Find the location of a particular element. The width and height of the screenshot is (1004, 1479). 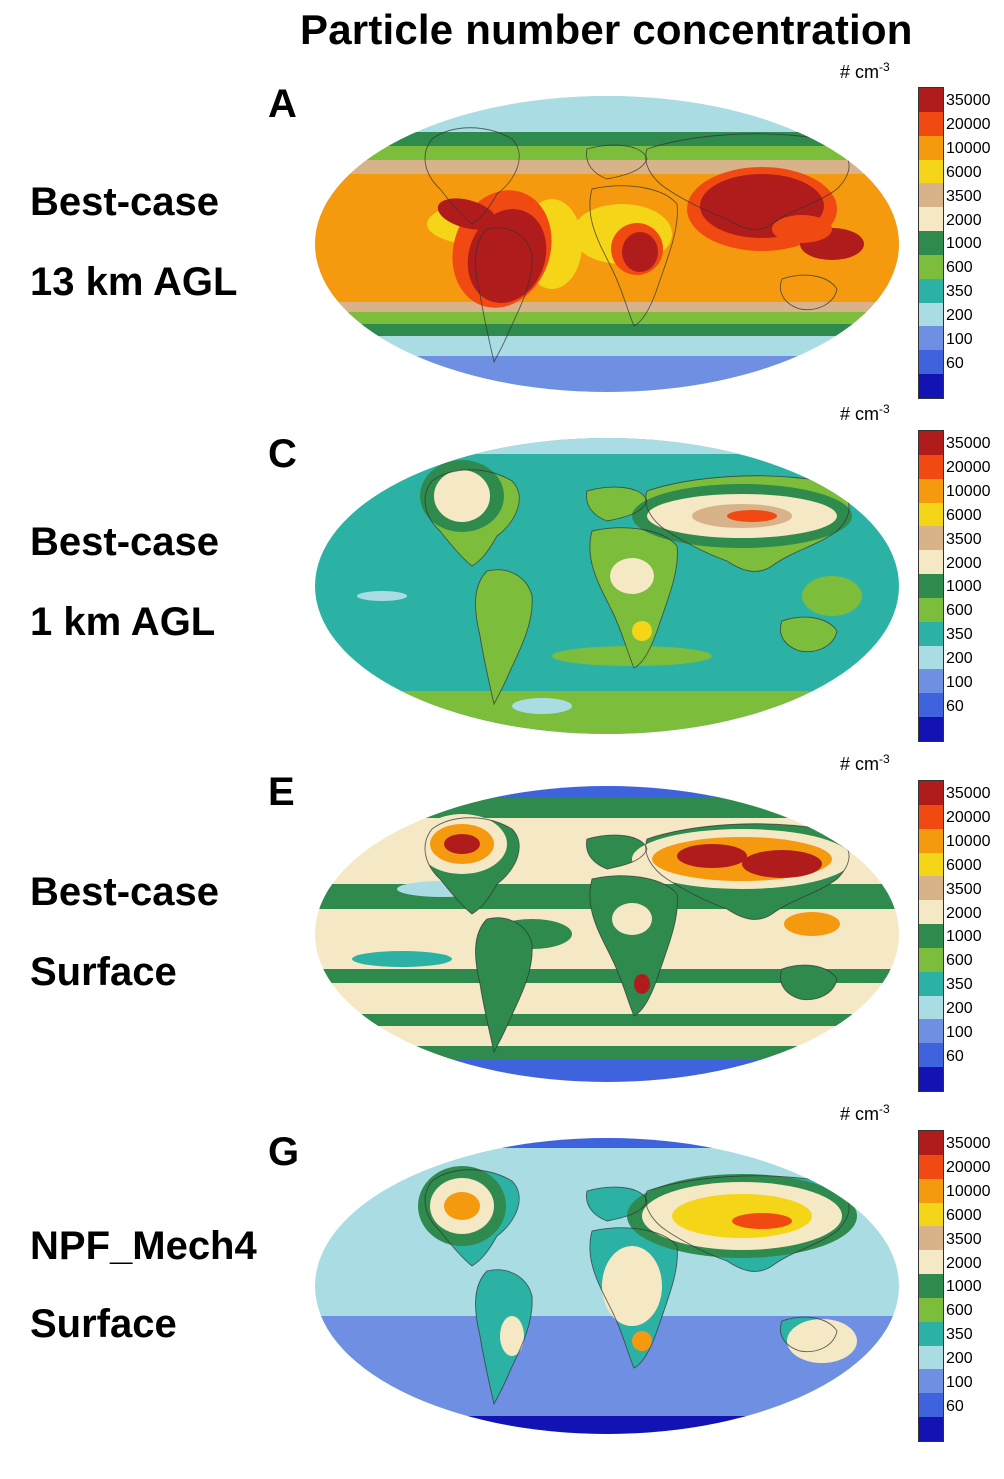

colorbar-tick-label: 2000 is located at coordinates (964, 1263).